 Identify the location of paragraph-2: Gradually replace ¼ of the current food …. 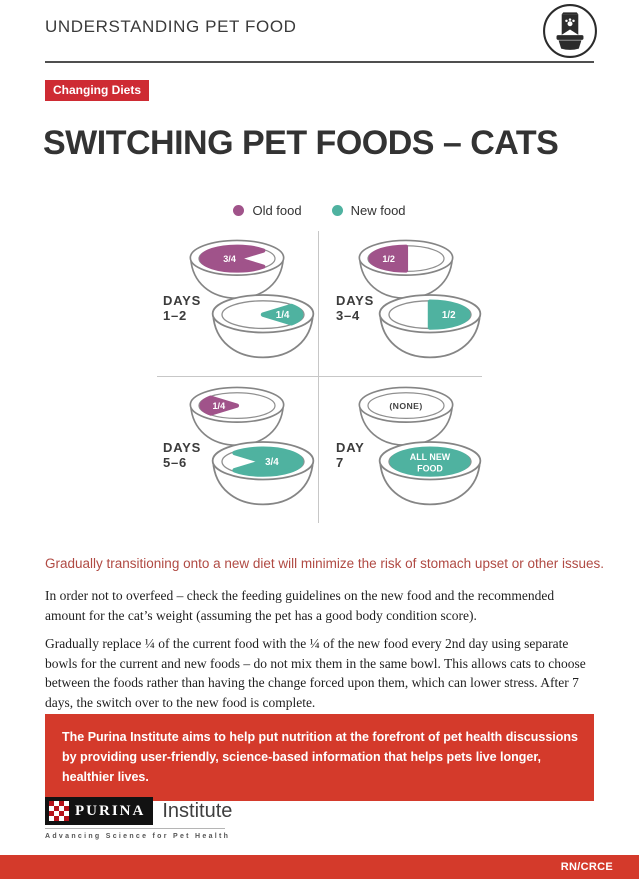
(315, 673).